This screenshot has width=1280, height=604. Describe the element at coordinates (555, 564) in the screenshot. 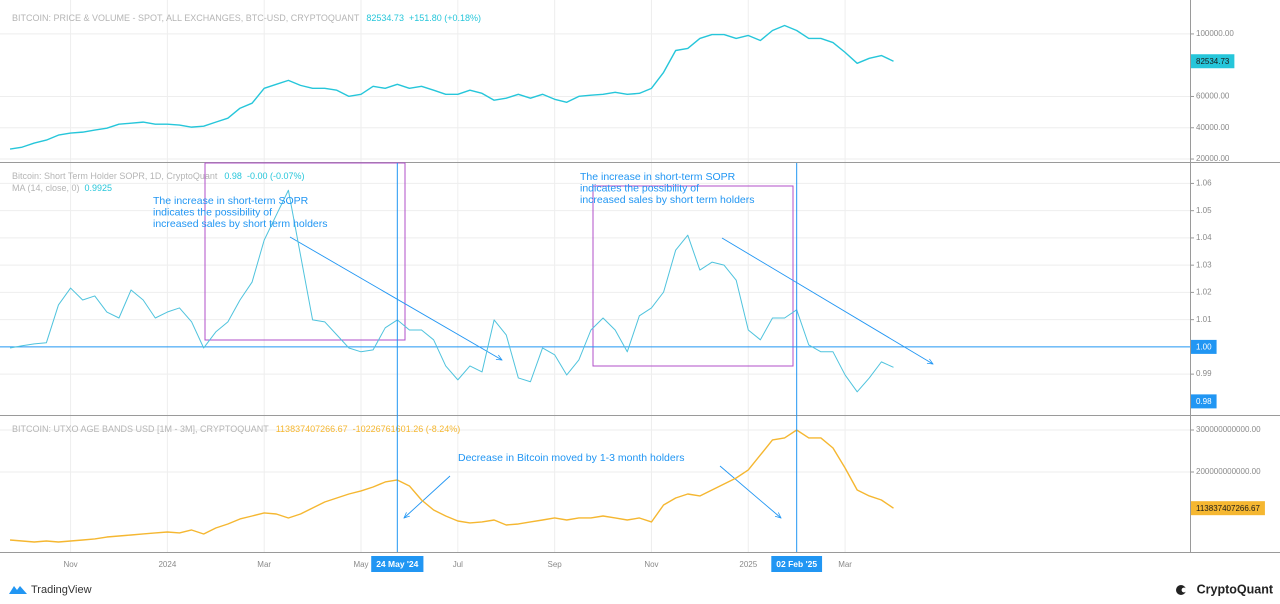

I see `x-tick-label: Sep` at that location.